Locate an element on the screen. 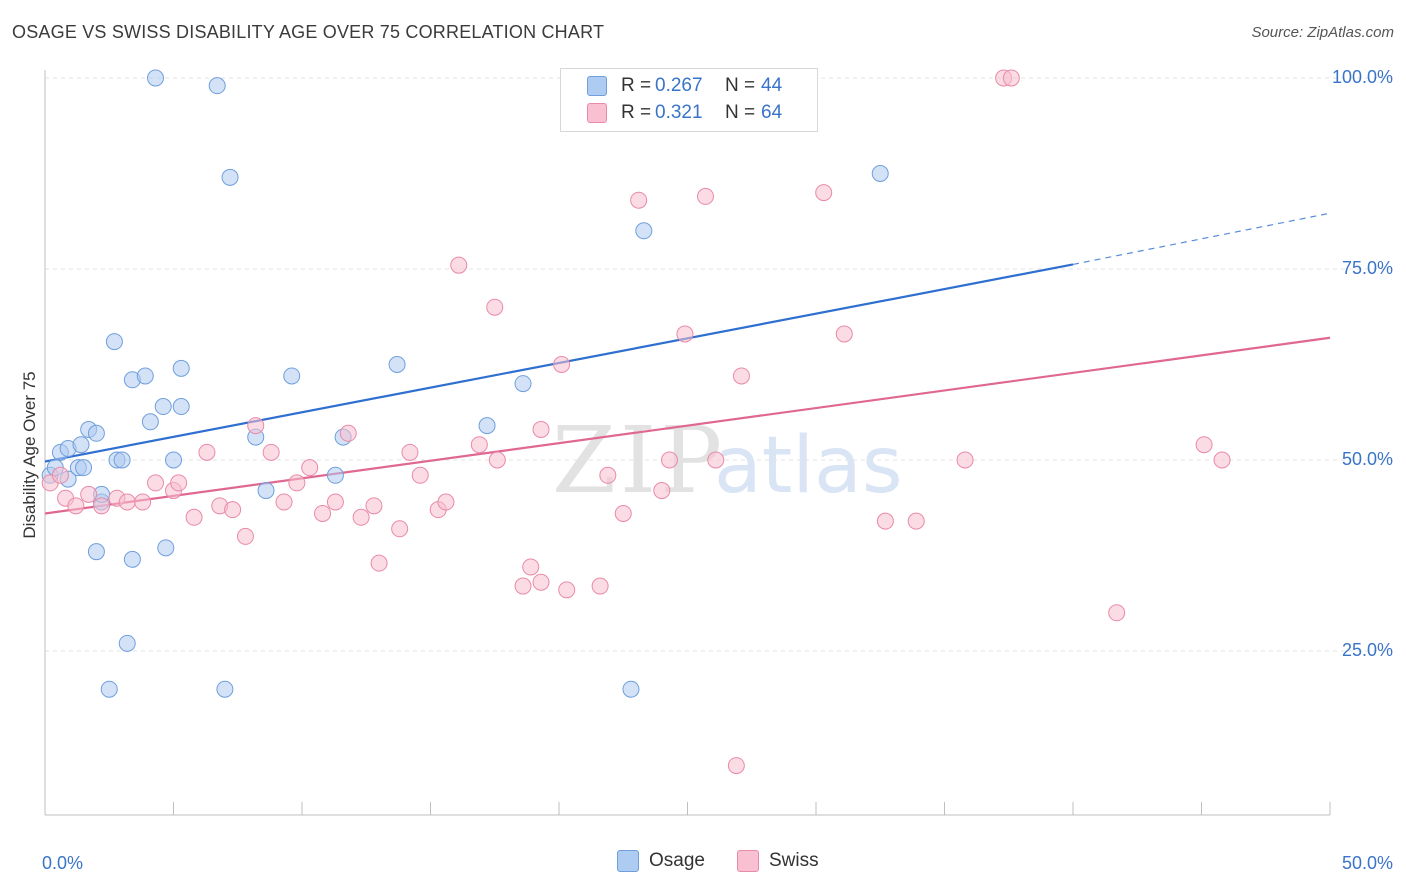  source-label: Source: ZipAtlas.com is located at coordinates (1322, 32).